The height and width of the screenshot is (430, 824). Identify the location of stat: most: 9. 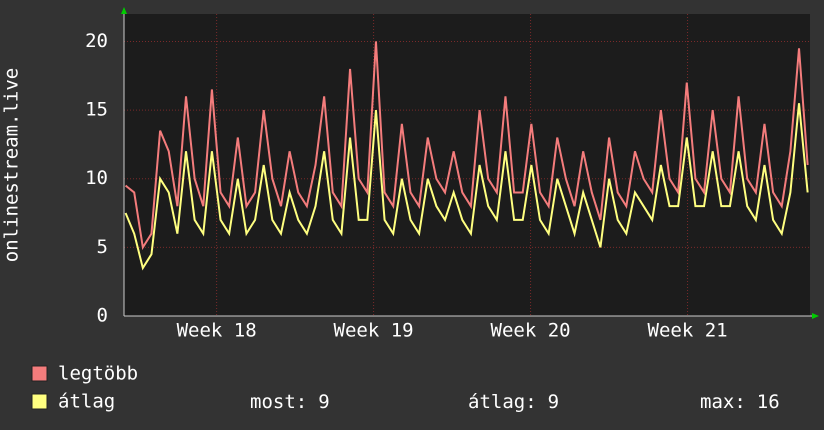
(290, 402).